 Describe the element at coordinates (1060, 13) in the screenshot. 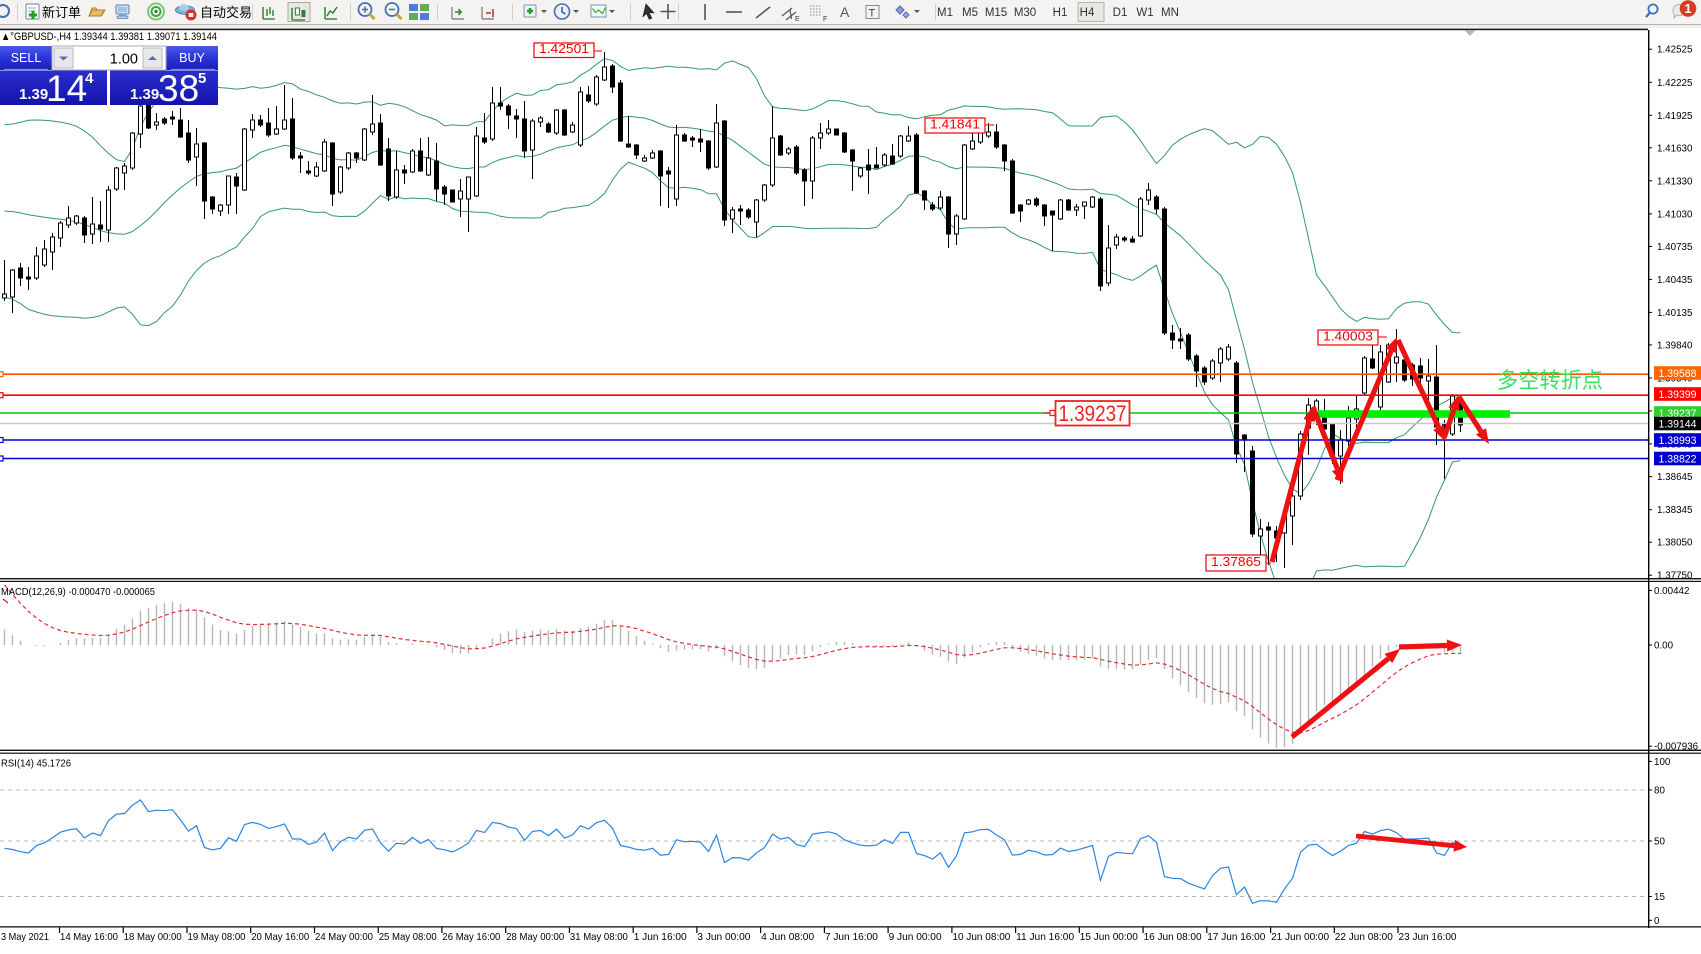

I see `svg-text: H1` at that location.